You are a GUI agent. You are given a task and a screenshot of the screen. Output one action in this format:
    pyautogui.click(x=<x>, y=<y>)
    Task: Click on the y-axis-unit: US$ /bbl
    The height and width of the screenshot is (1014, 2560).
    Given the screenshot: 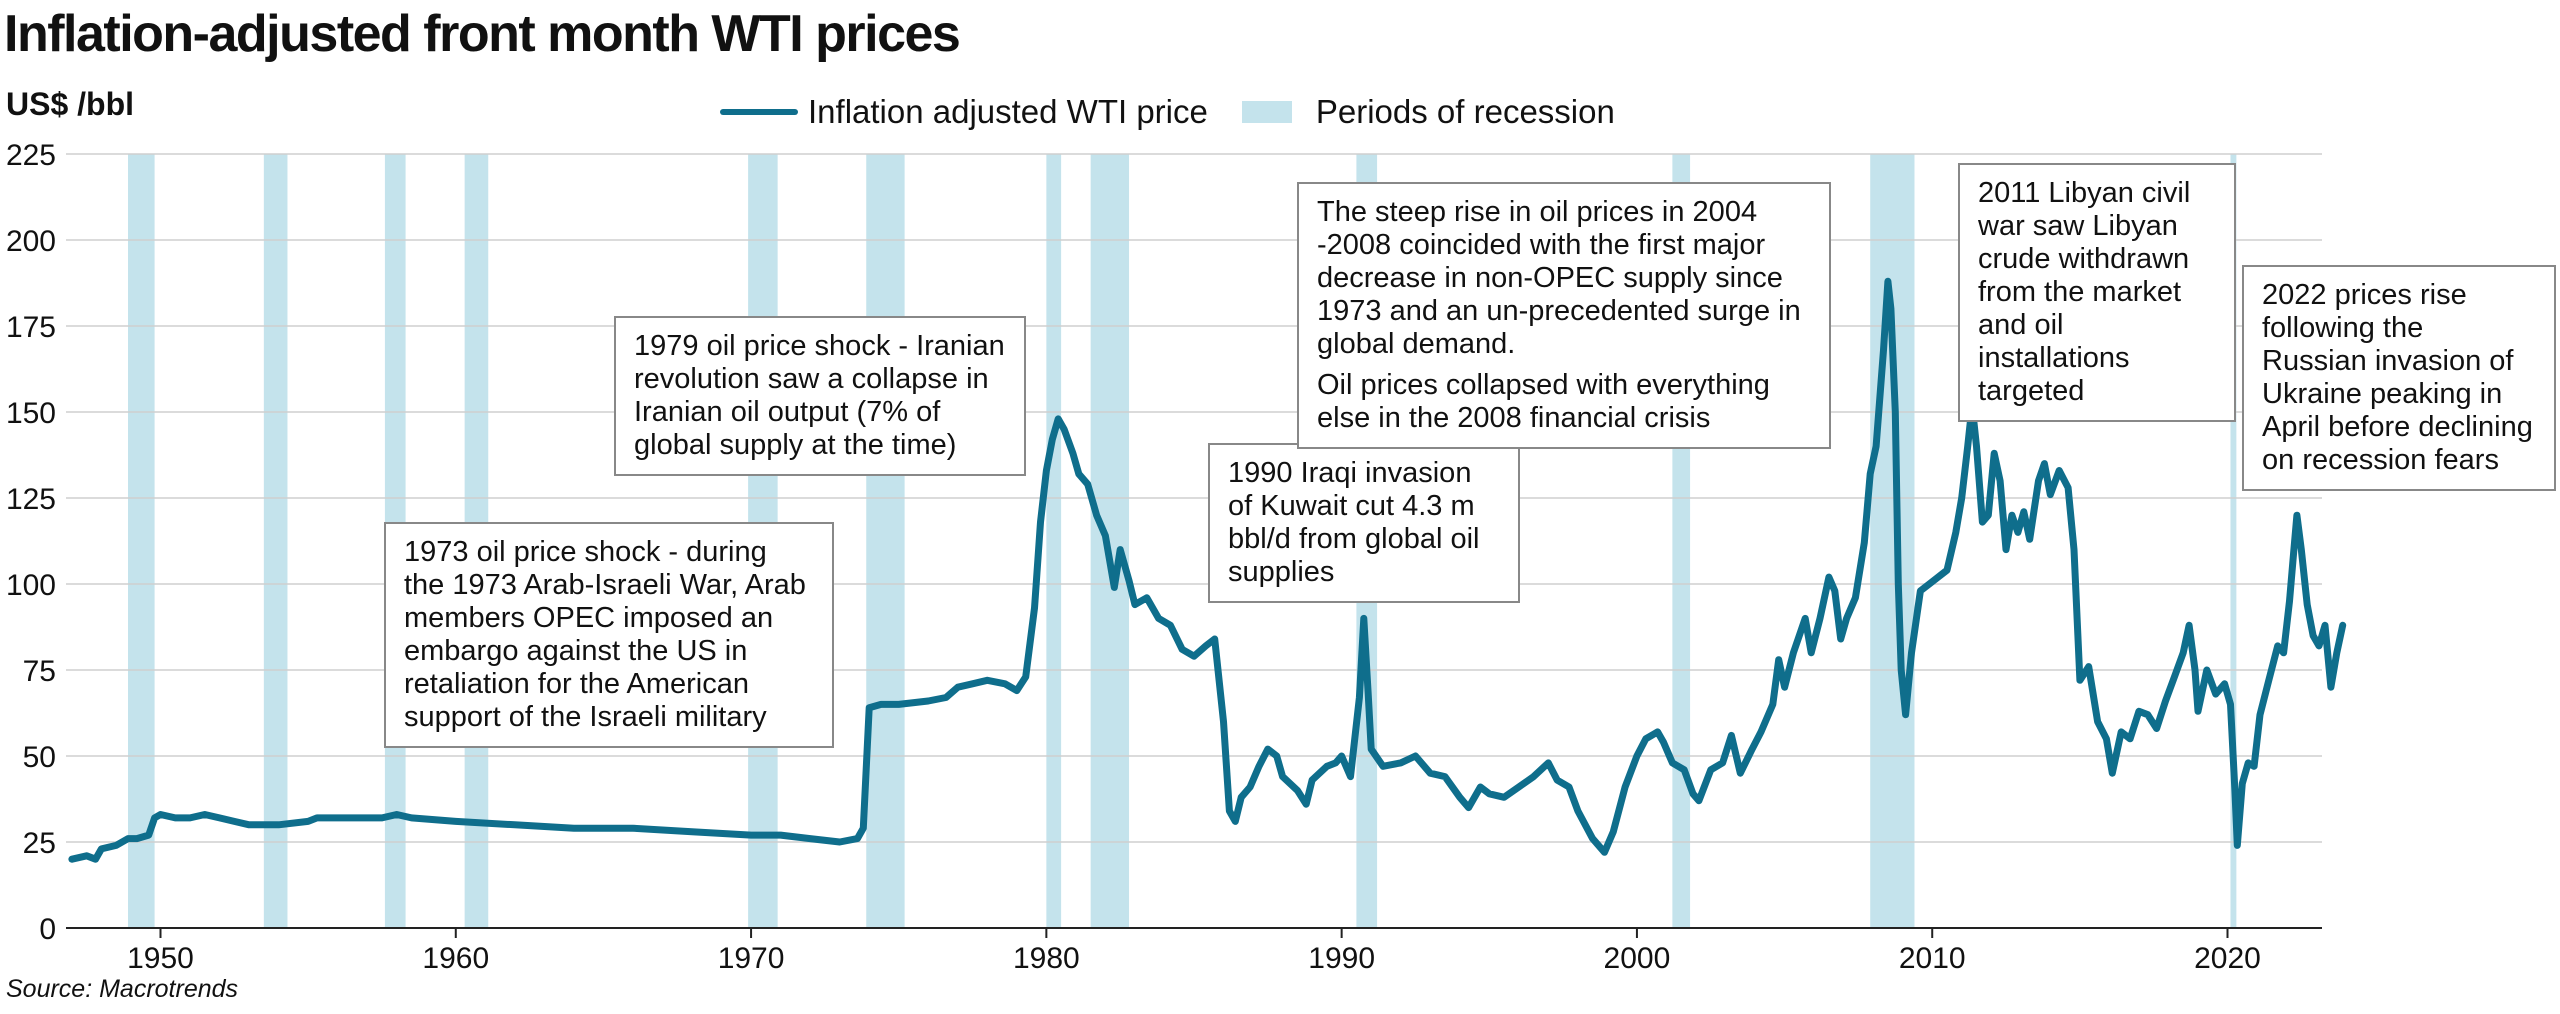 What is the action you would take?
    pyautogui.click(x=70, y=104)
    